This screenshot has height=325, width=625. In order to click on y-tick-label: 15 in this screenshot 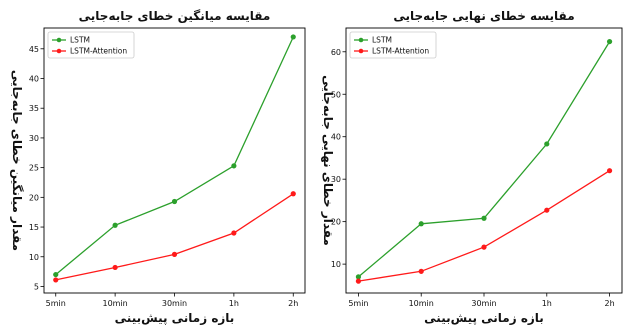, I will do `click(34, 227)`.